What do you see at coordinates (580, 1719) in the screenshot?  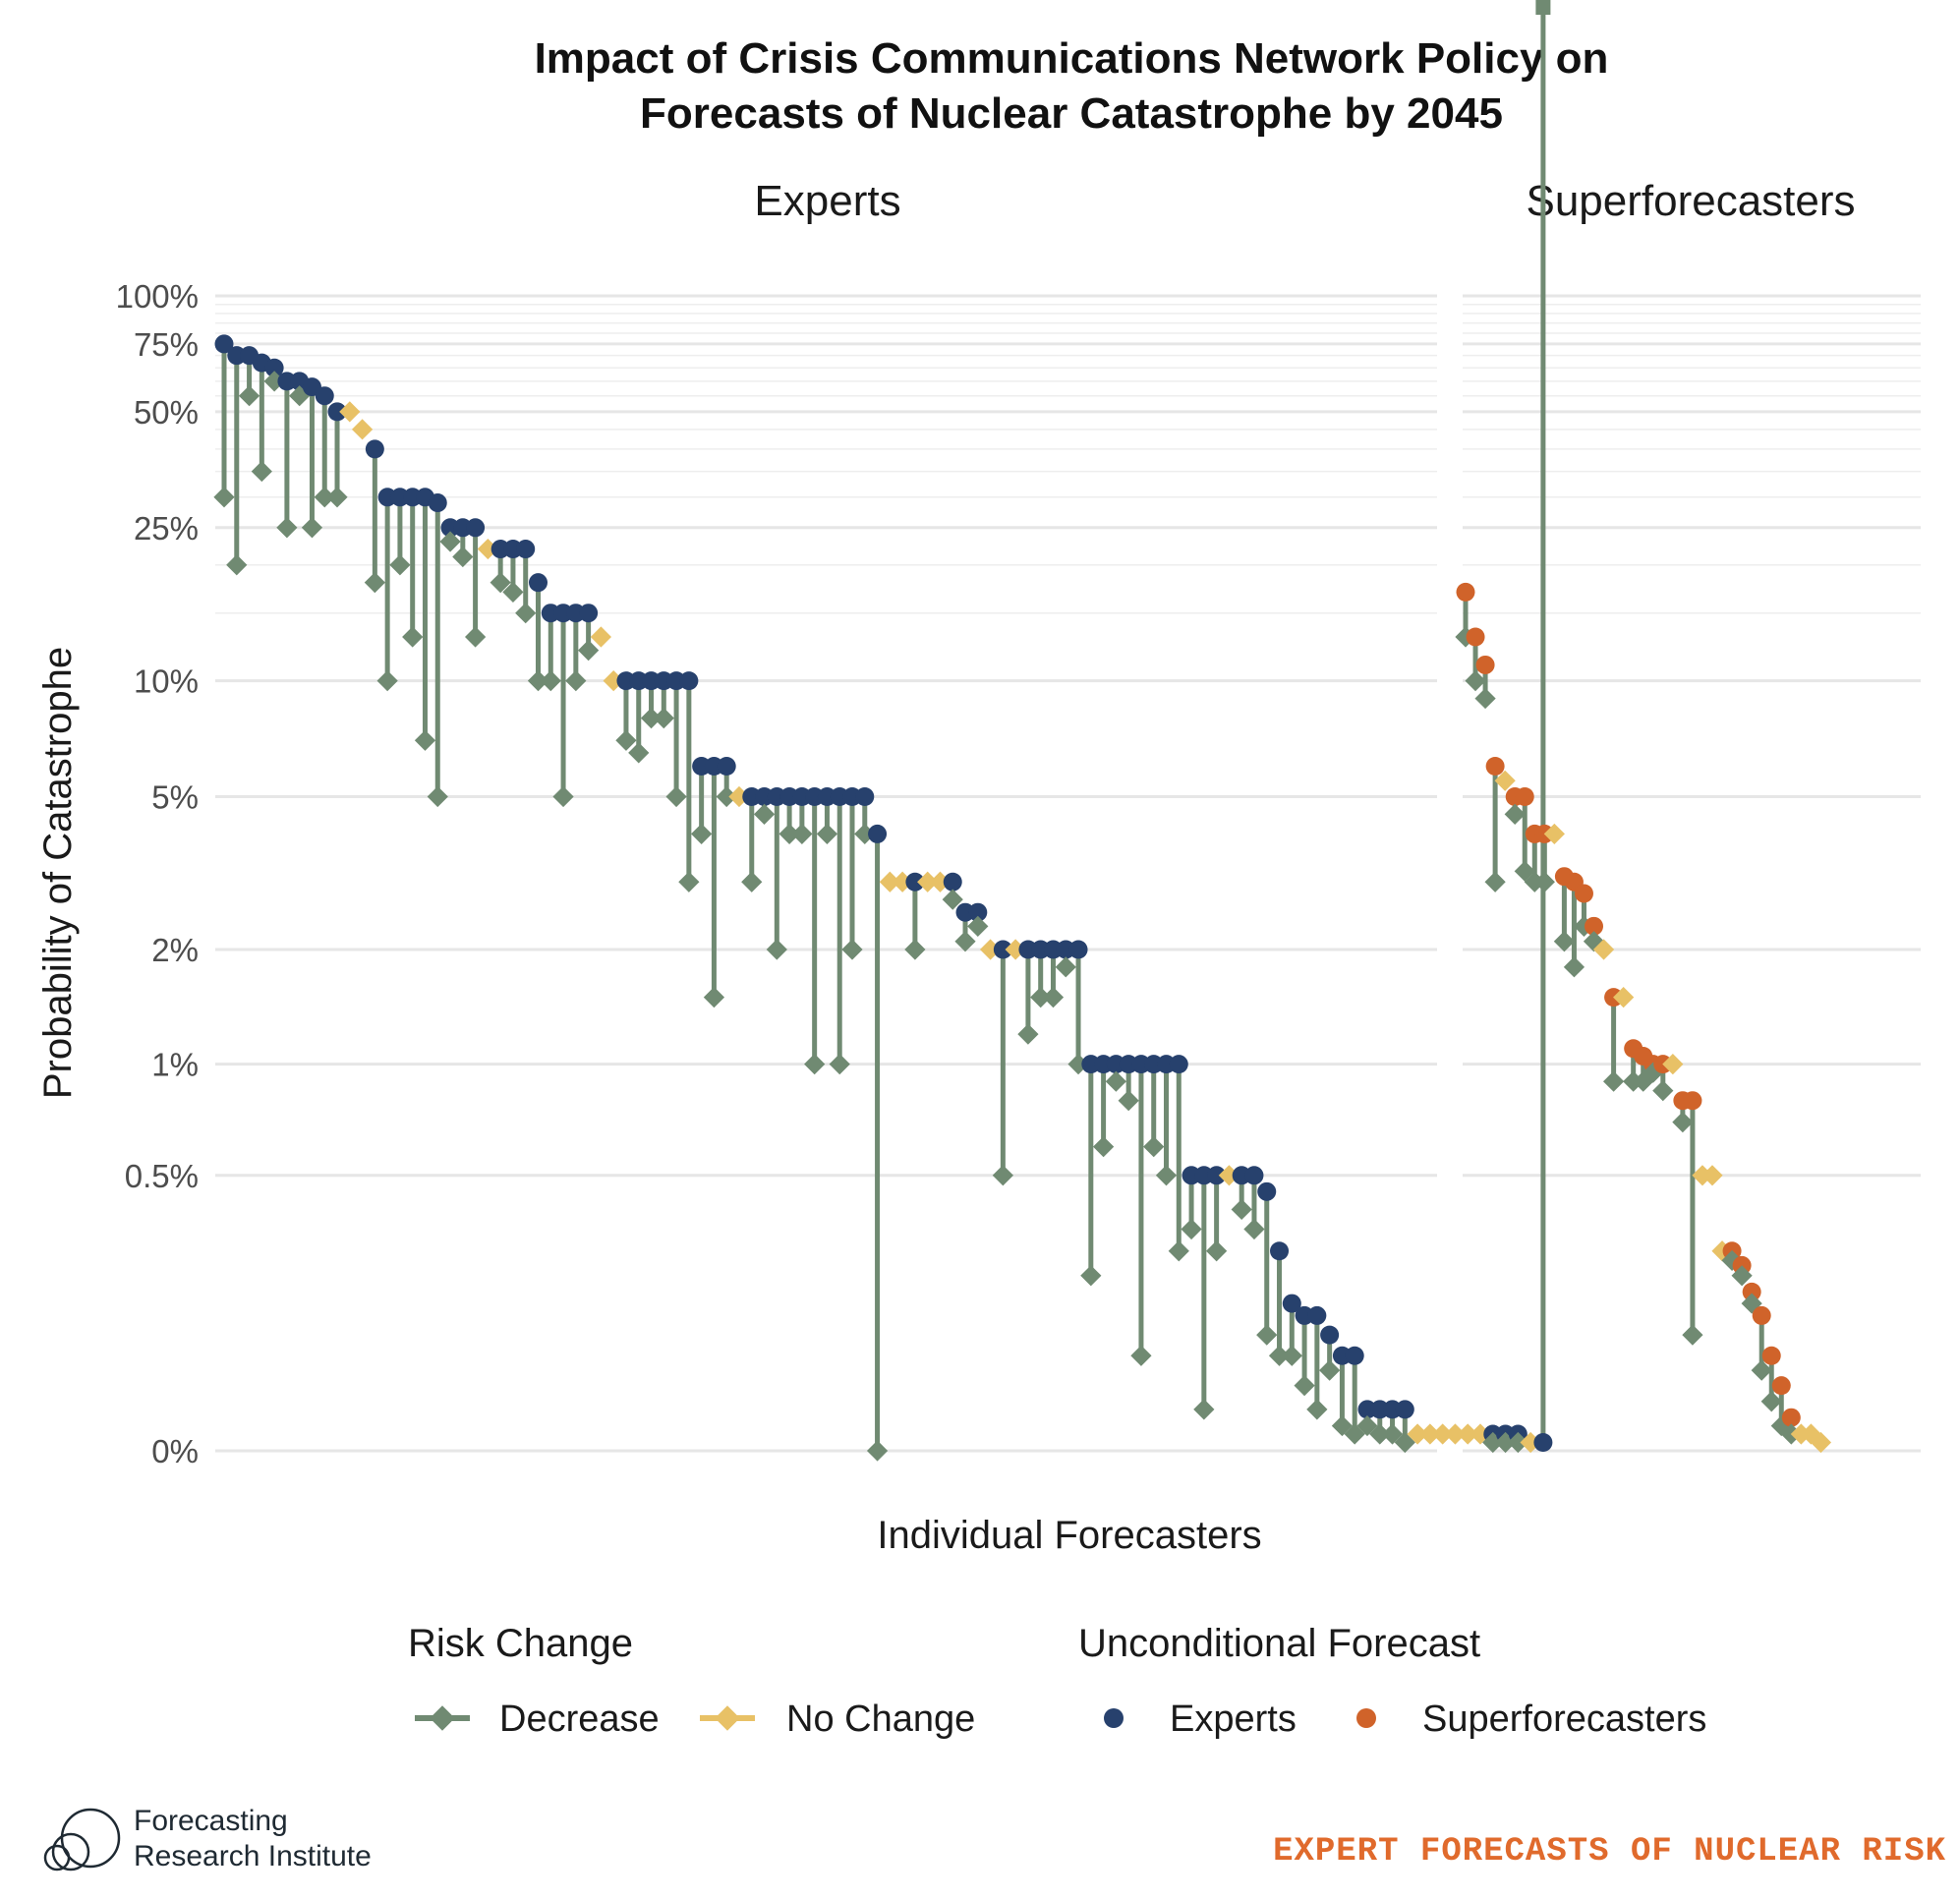 I see `legend-decrease-label: Decrease` at bounding box center [580, 1719].